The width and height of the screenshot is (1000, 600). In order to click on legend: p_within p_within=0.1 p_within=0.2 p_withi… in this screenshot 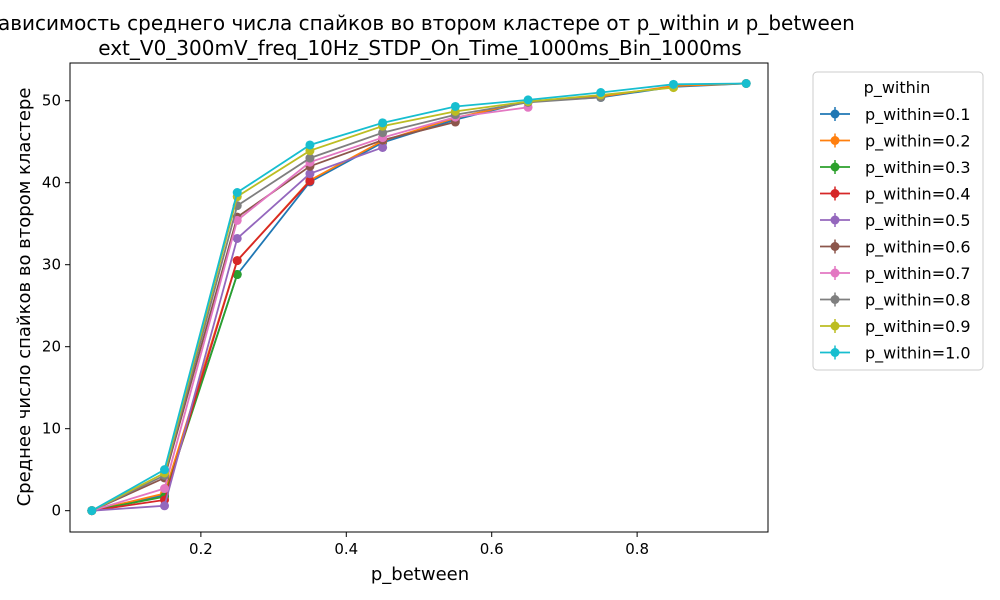, I will do `click(898, 221)`.